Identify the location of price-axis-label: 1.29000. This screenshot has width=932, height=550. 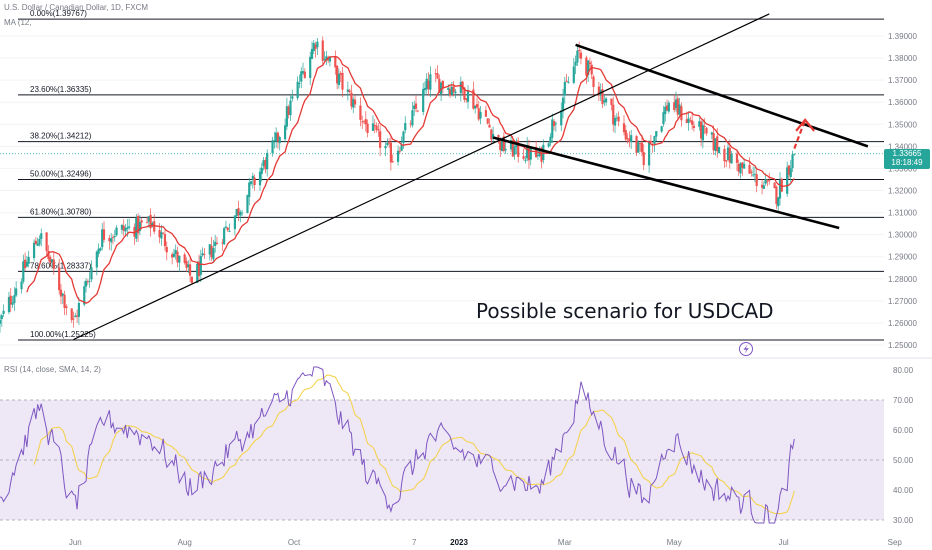
(902, 257).